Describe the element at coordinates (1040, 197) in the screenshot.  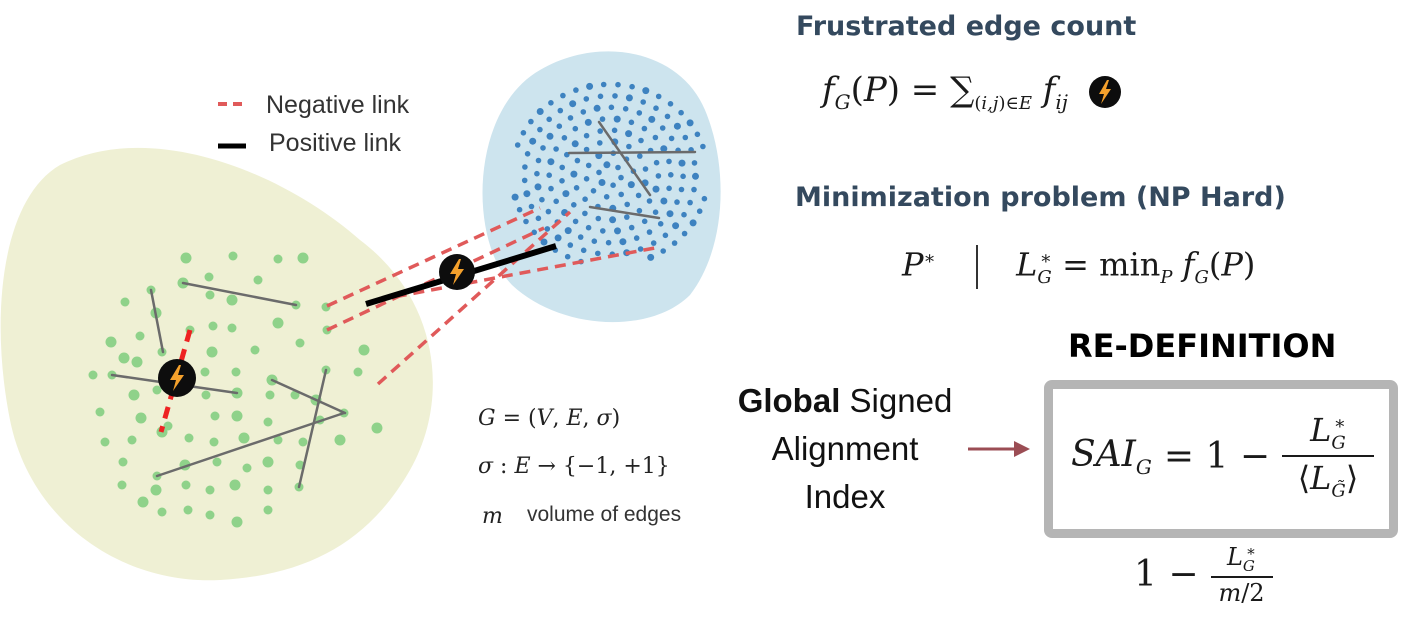
I see `minimization-heading: Minimization problem (NP Hard)` at that location.